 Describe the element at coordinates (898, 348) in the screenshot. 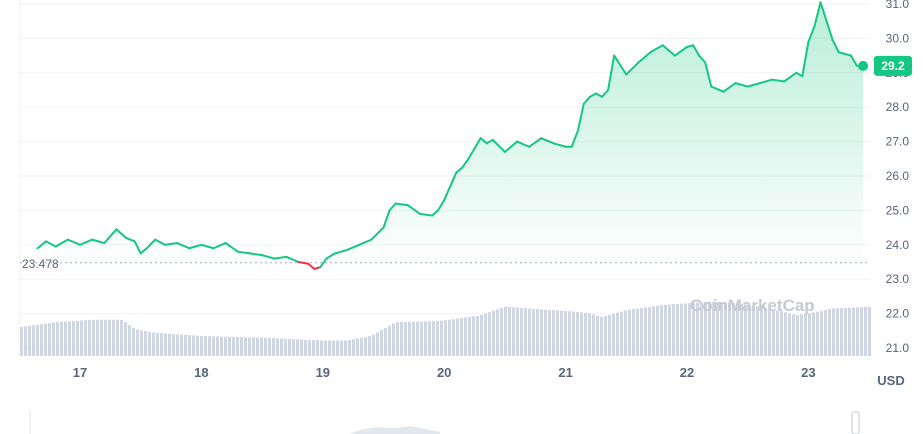

I see `y-tick-label: 21.0` at that location.